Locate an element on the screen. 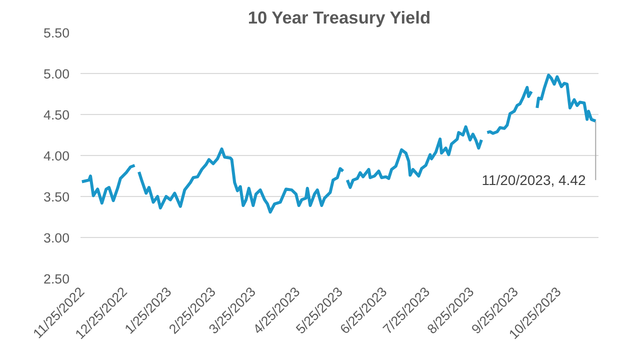 This screenshot has width=623, height=350. y-tick-label: 3.50 is located at coordinates (57, 197).